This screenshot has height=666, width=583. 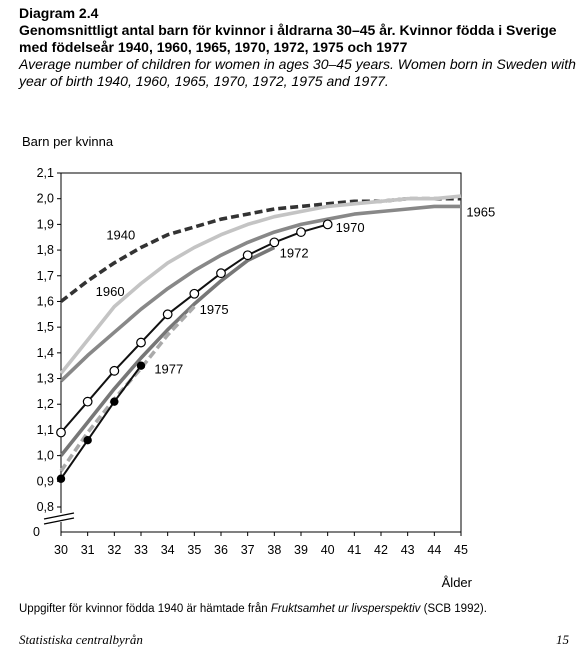 I want to click on publisher-name: Statistiska centralbyrån, so click(x=81, y=639).